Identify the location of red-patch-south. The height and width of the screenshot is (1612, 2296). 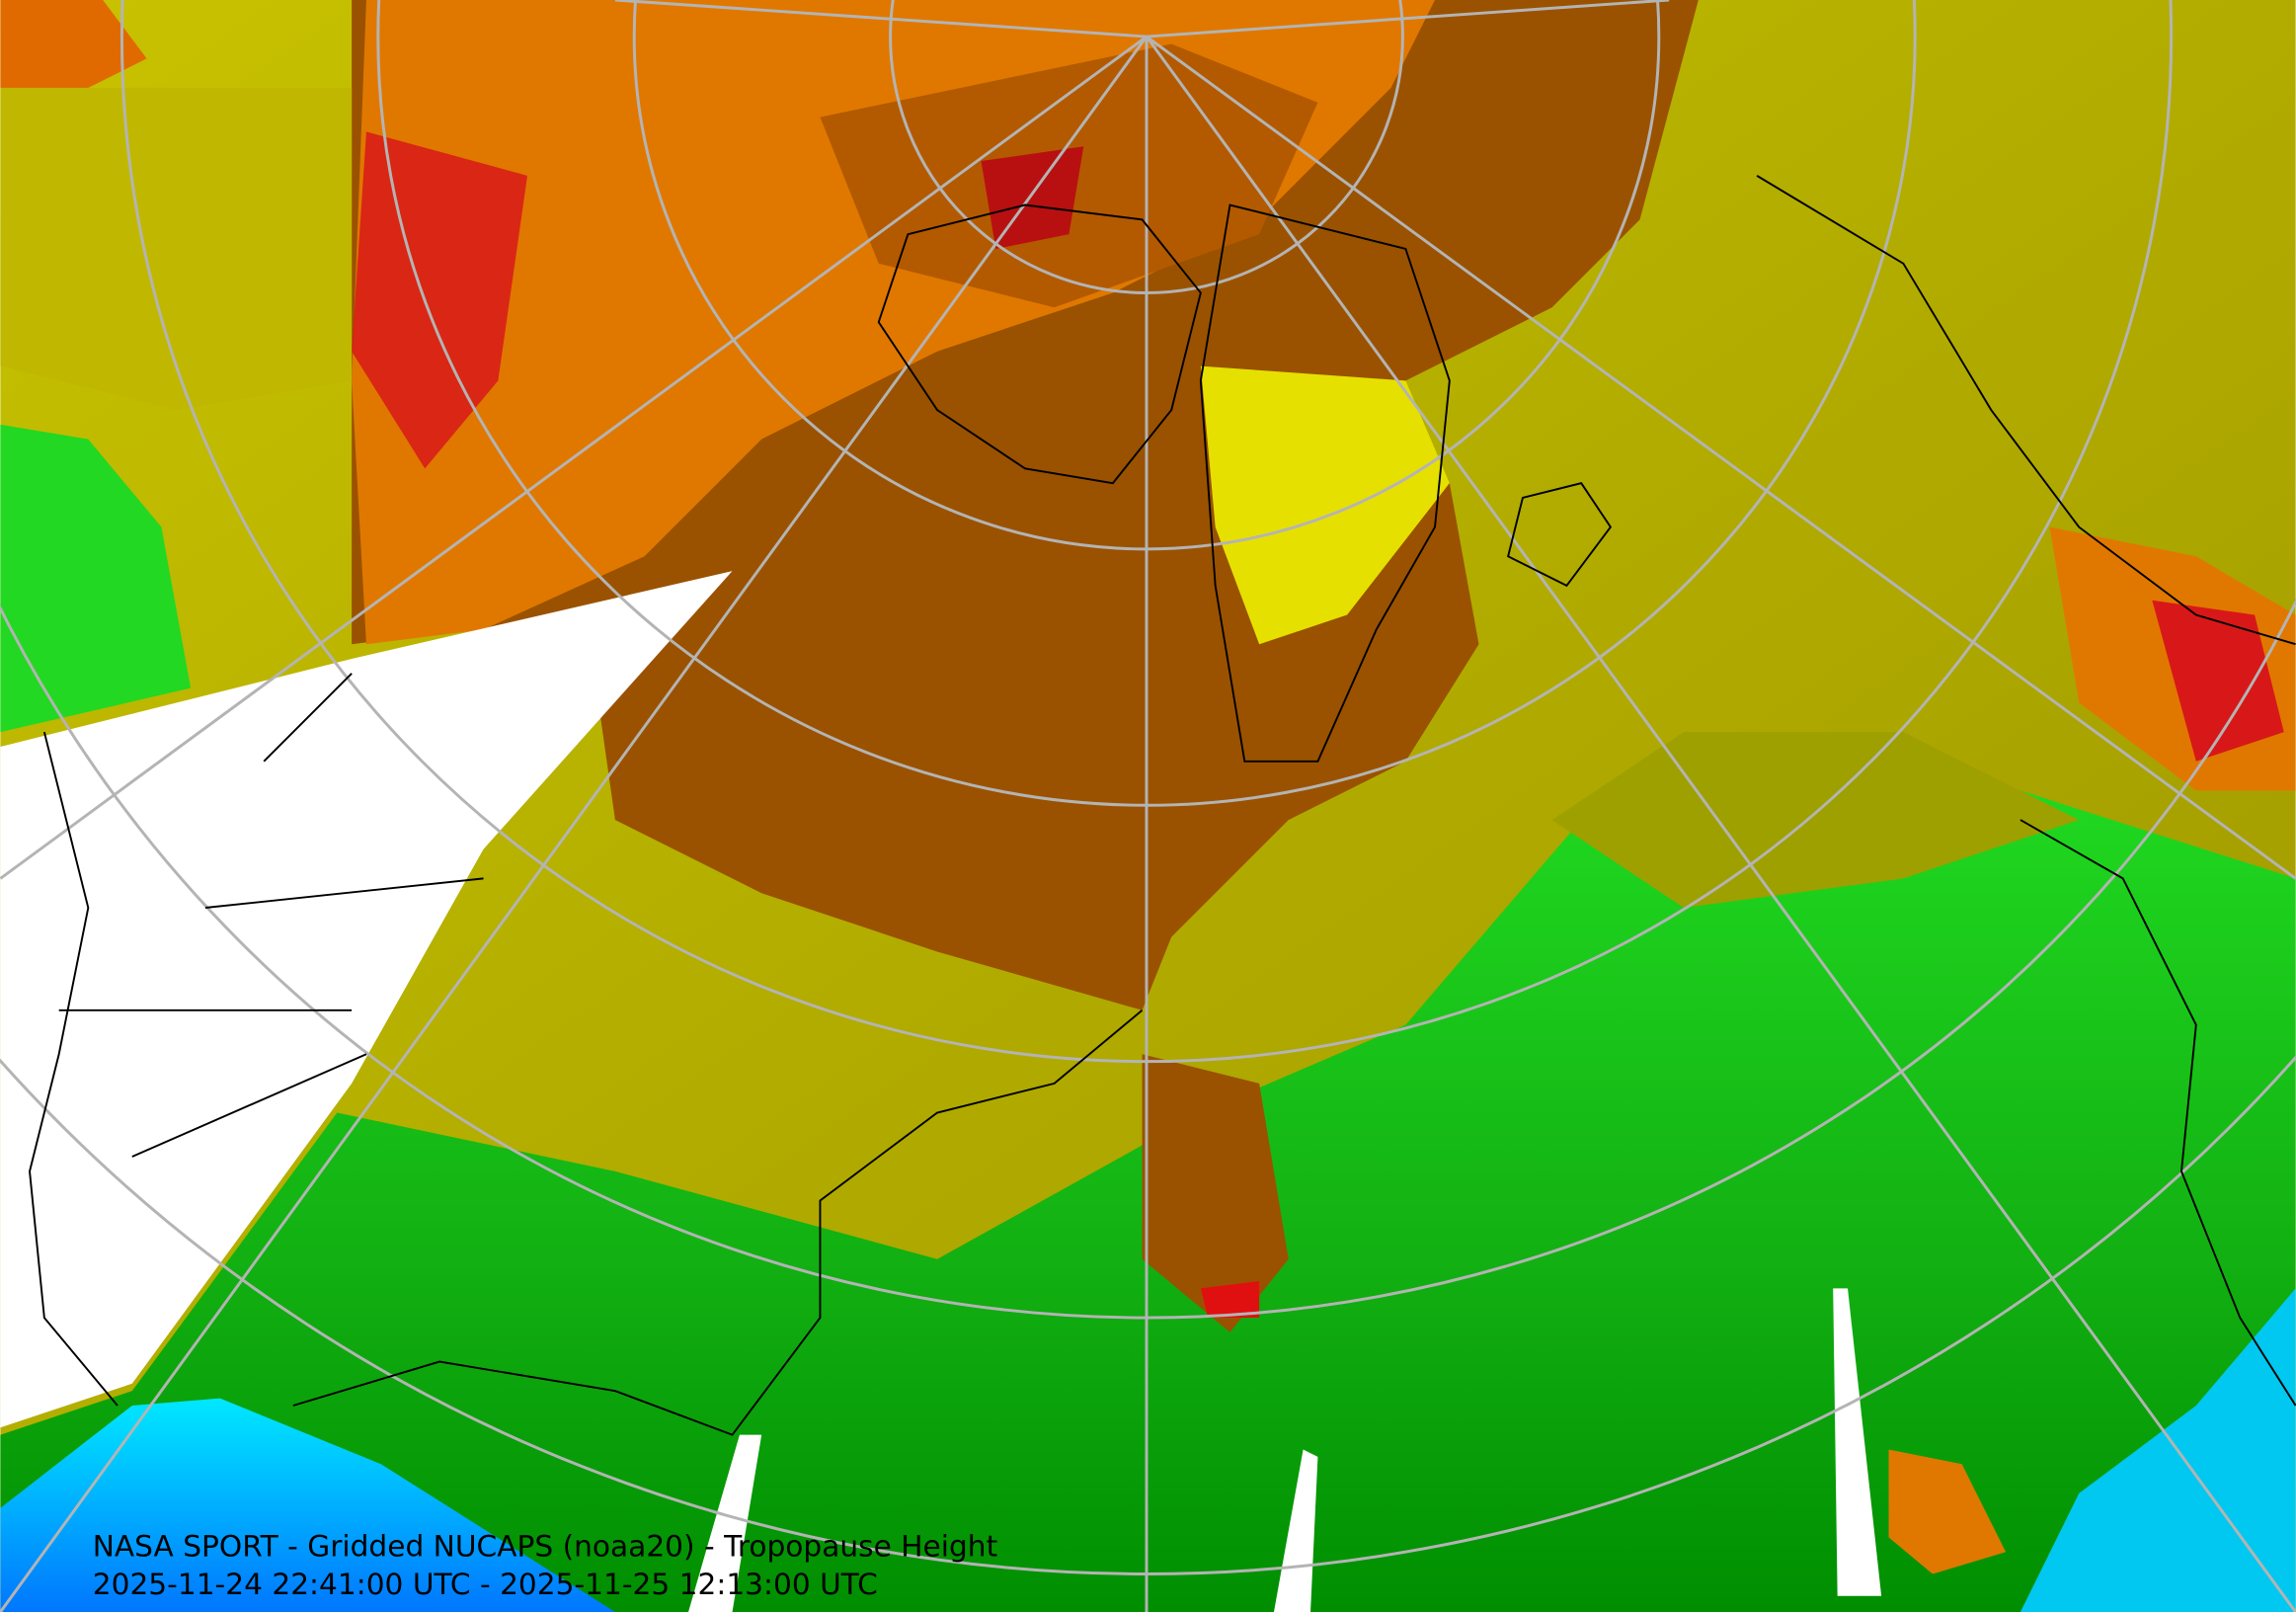
(1230, 1300).